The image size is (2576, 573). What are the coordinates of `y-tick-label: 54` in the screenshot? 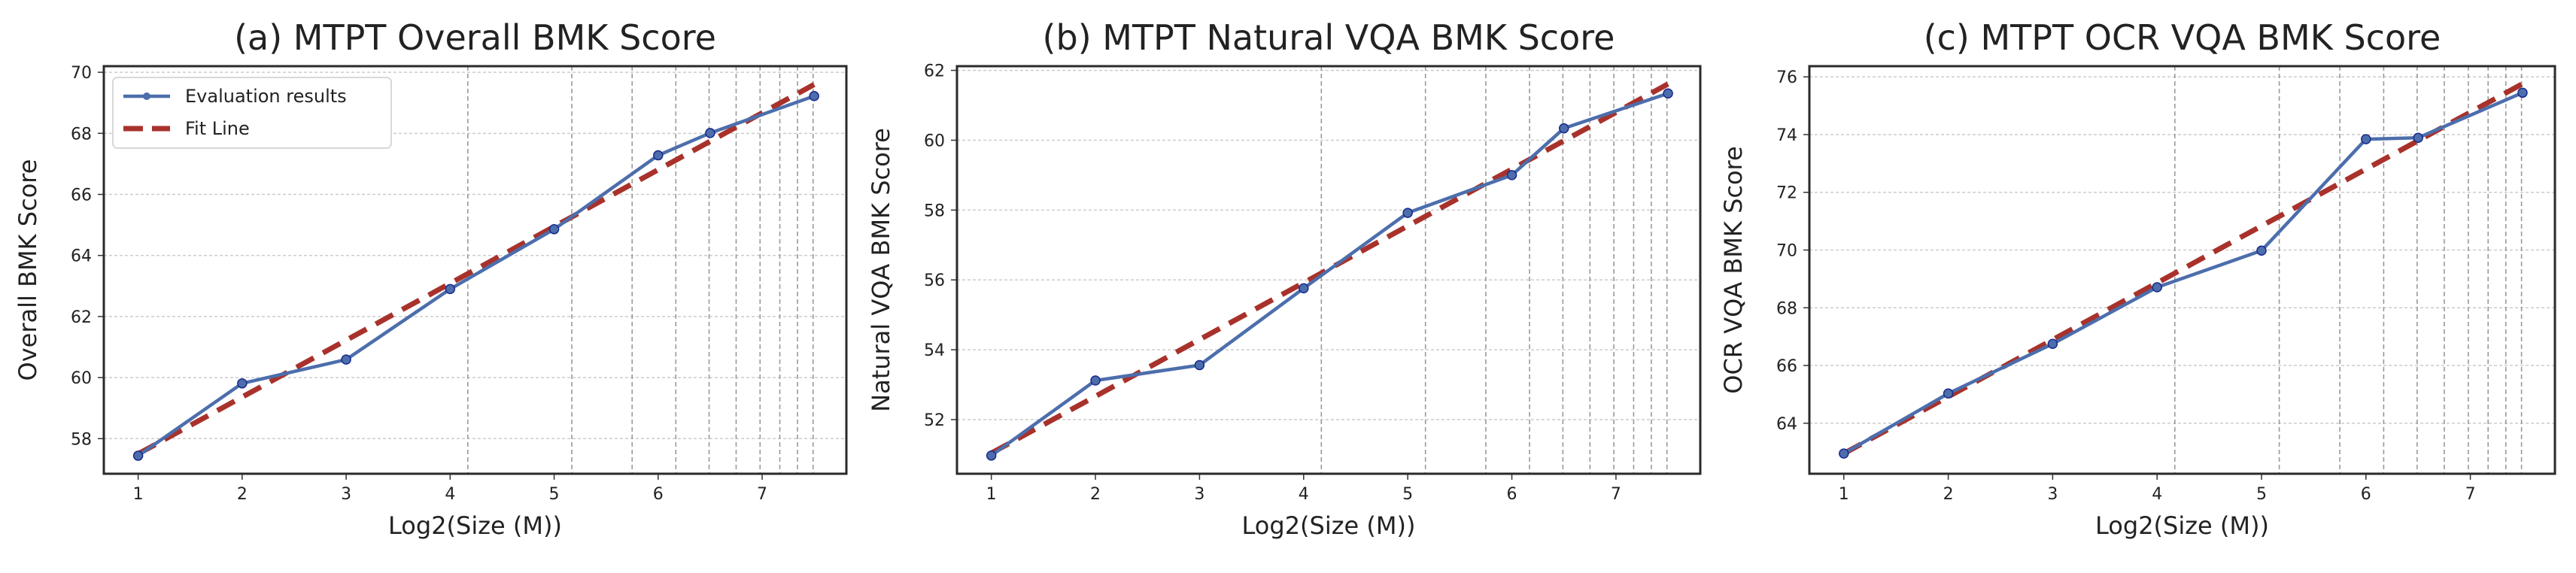 It's located at (935, 350).